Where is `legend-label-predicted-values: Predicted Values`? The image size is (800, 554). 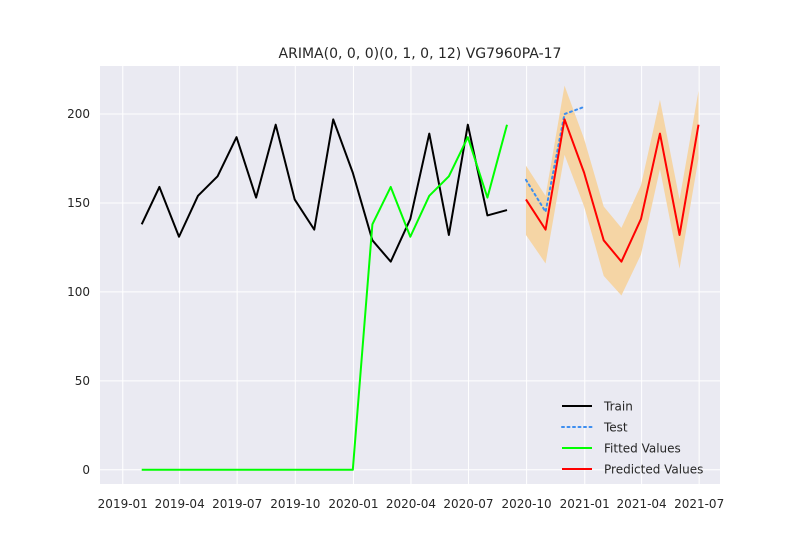 legend-label-predicted-values: Predicted Values is located at coordinates (653, 470).